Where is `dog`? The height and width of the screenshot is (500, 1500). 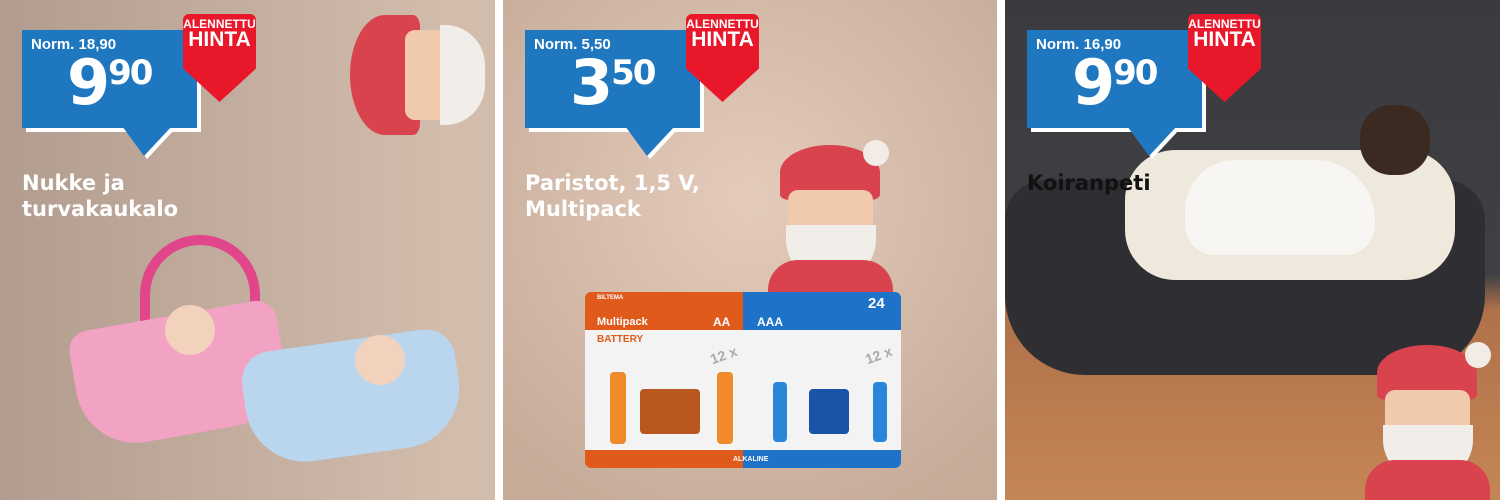
dog is located at coordinates (1280, 207).